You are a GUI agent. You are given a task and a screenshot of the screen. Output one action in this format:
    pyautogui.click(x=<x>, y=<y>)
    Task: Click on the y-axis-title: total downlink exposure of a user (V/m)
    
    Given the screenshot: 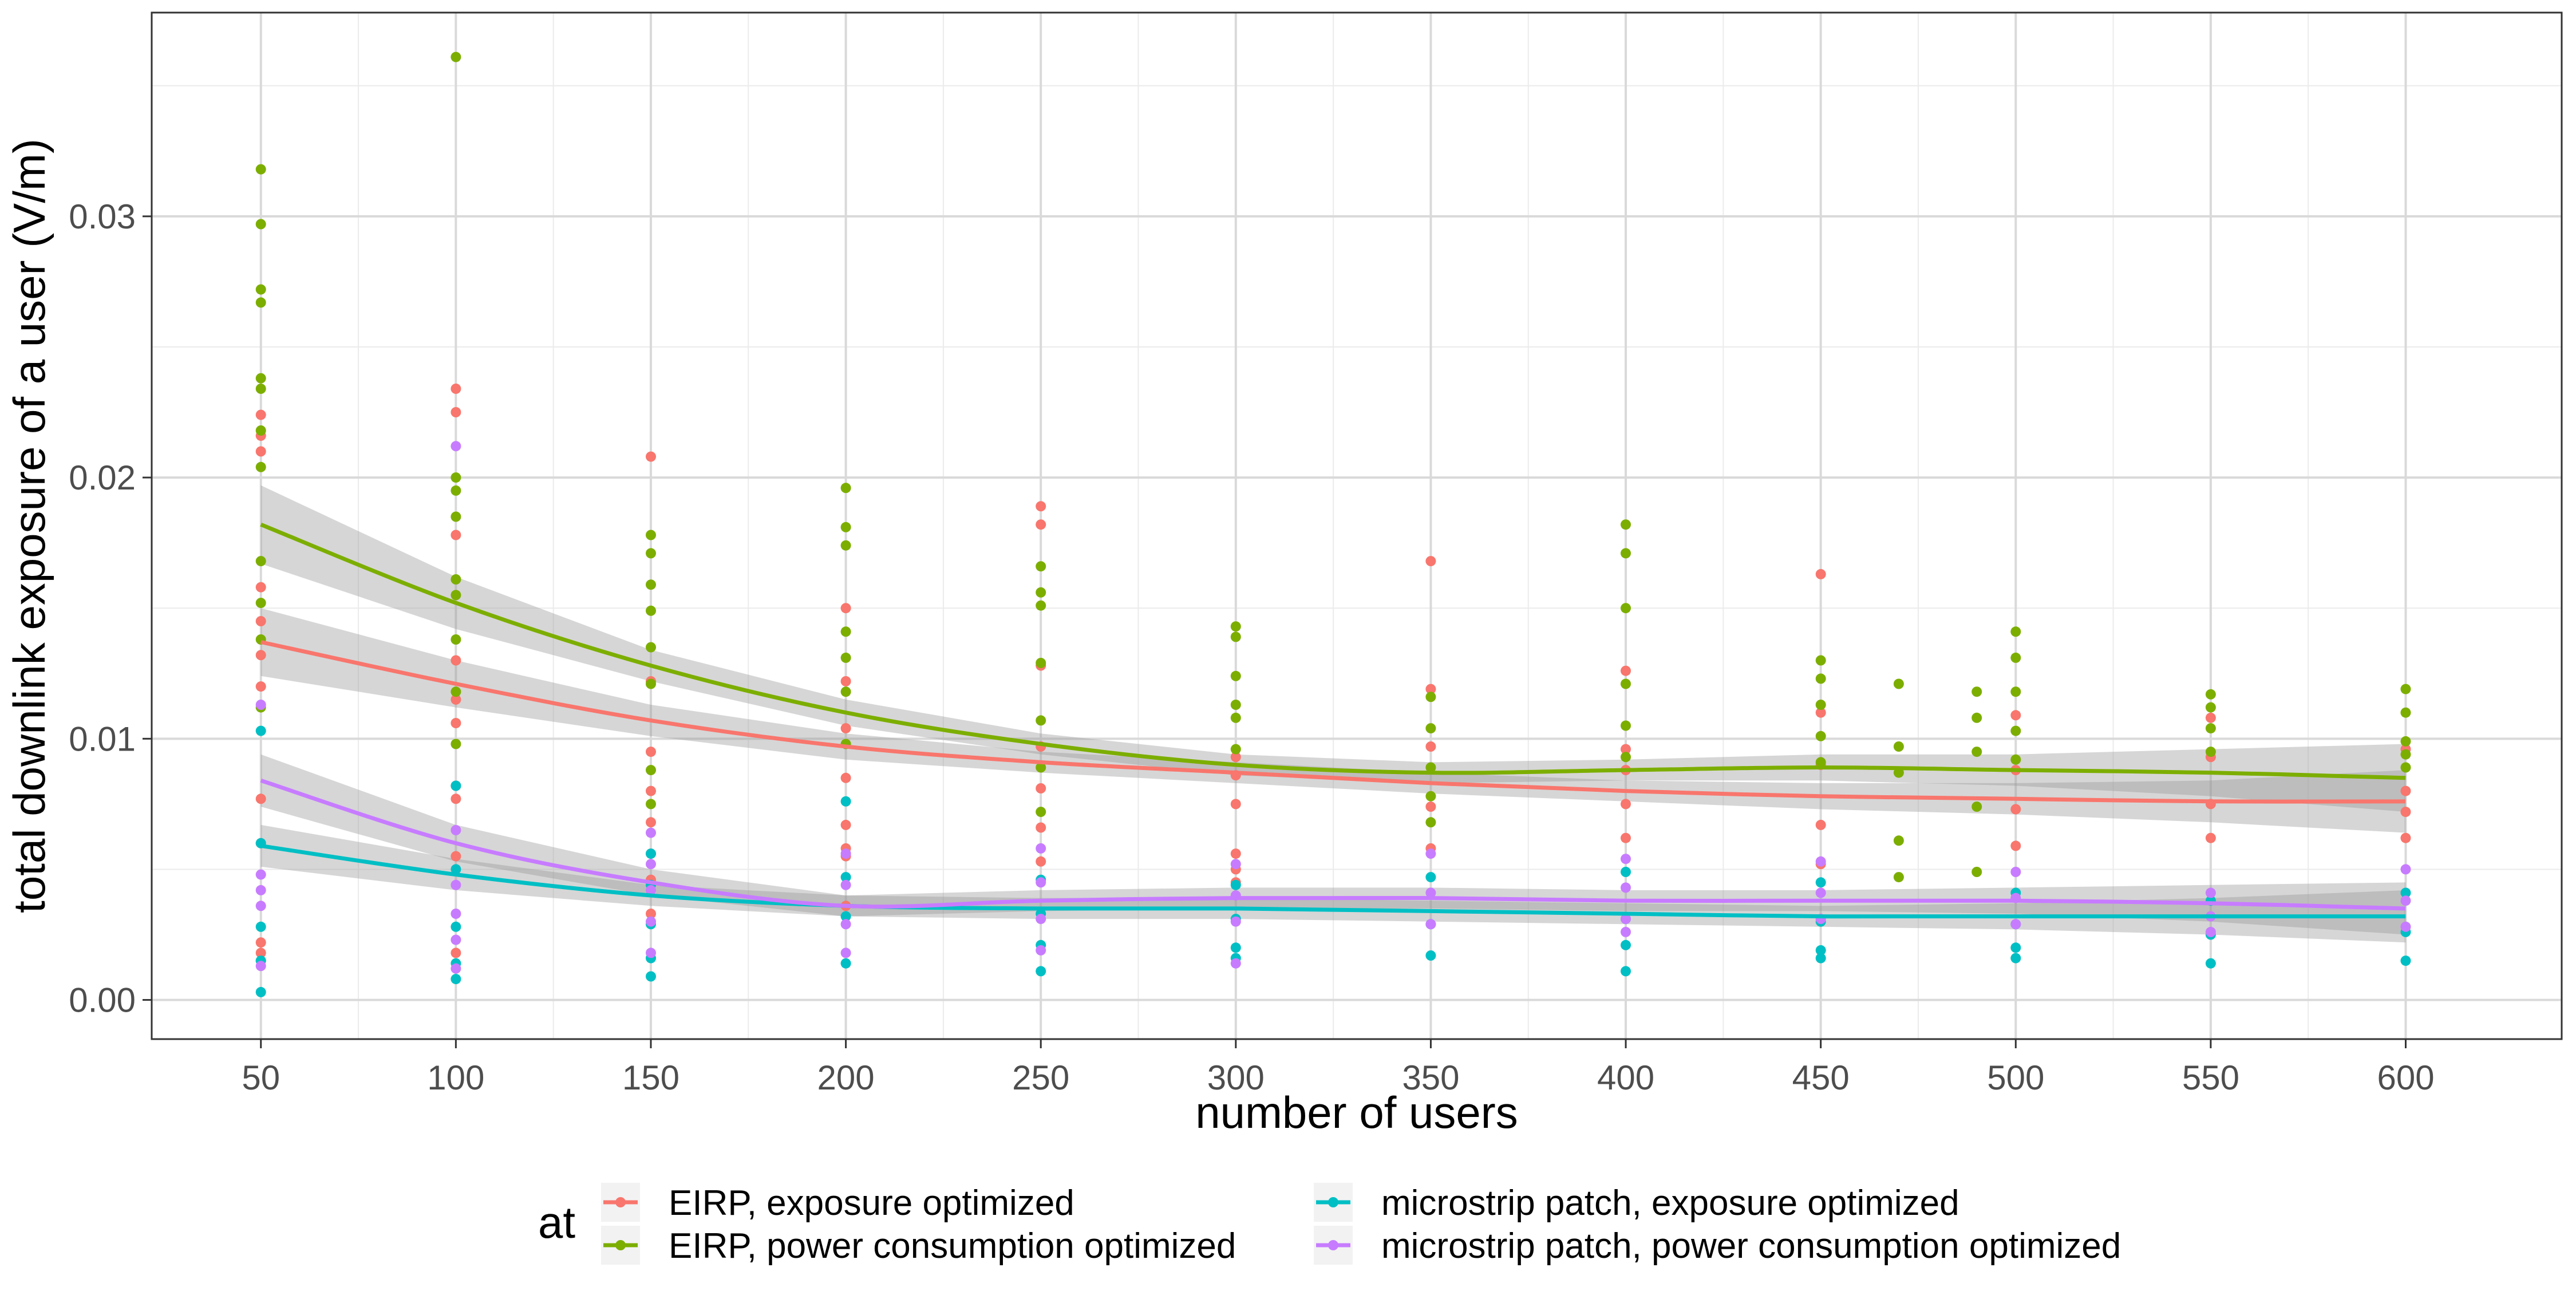 What is the action you would take?
    pyautogui.click(x=29, y=526)
    